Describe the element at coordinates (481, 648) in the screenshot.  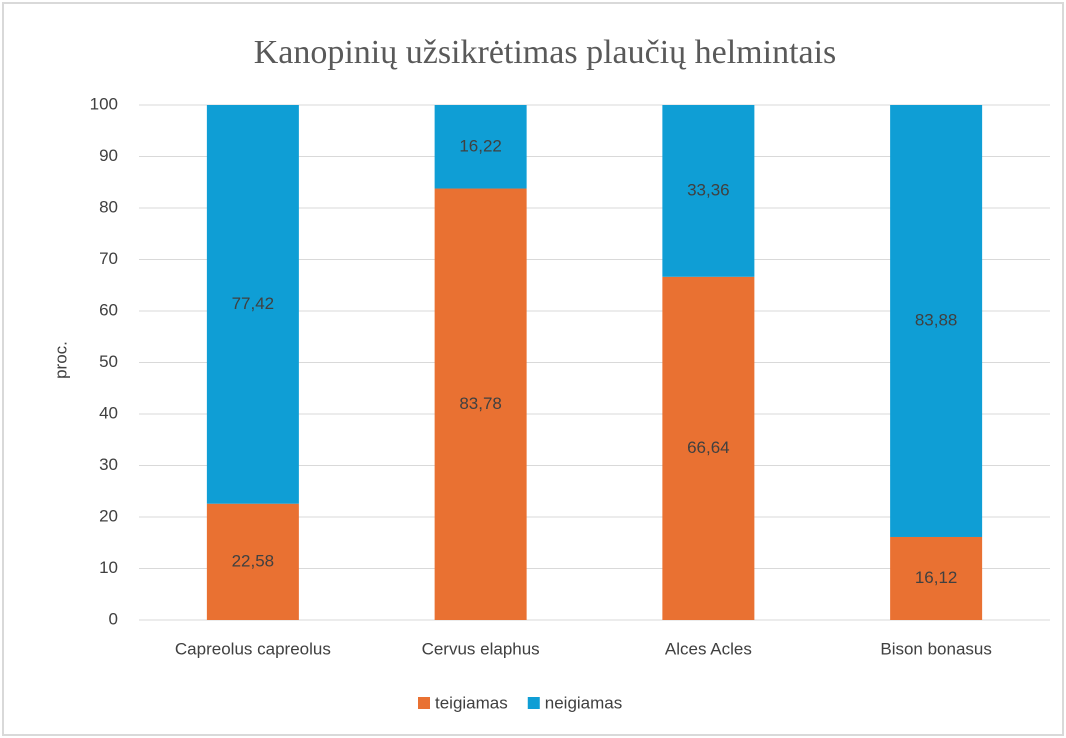
I see `x-tick-label: Cervus elaphus` at that location.